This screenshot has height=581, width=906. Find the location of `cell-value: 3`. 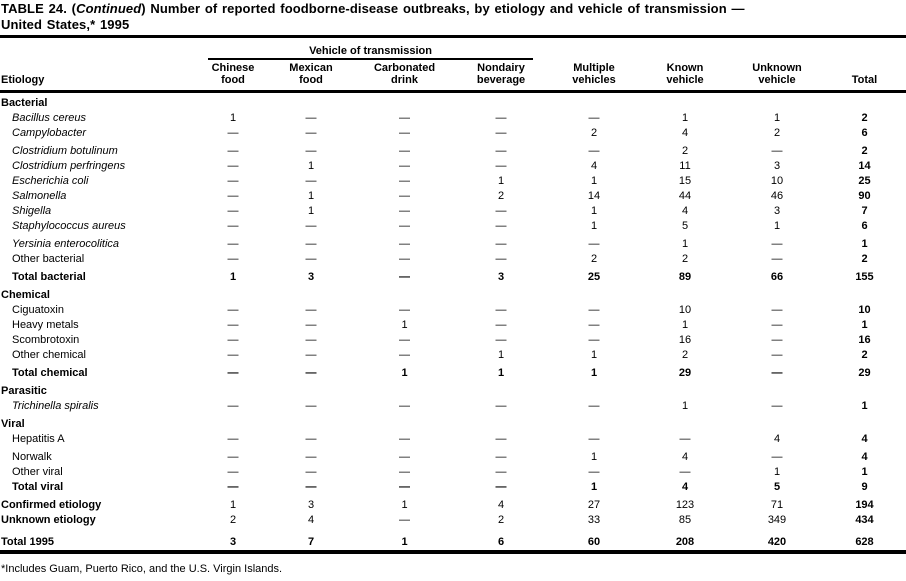

cell-value: 3 is located at coordinates (501, 277).